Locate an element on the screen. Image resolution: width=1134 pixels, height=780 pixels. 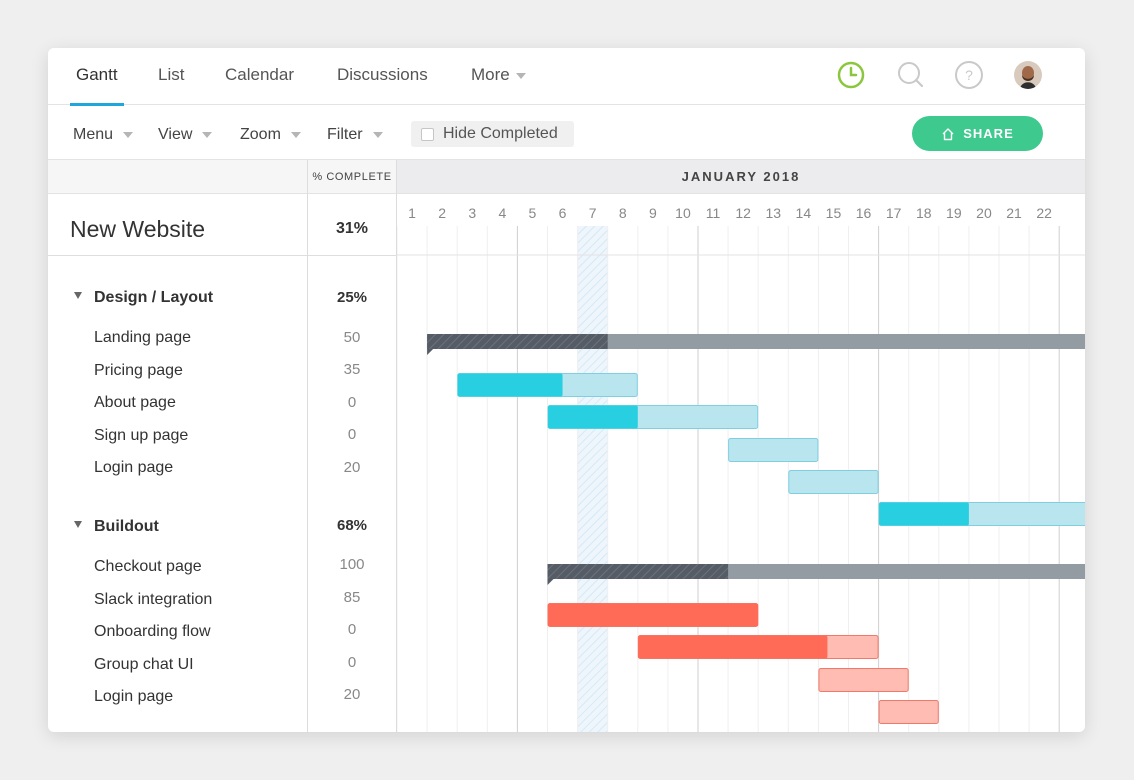
day-number: 6 is located at coordinates (563, 213).